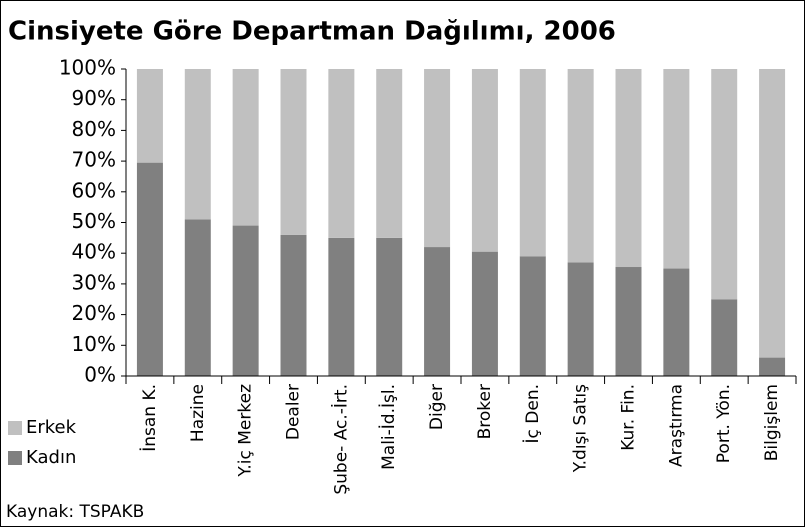  I want to click on x-tick-label: Y.dışı Satış, so click(581, 428).